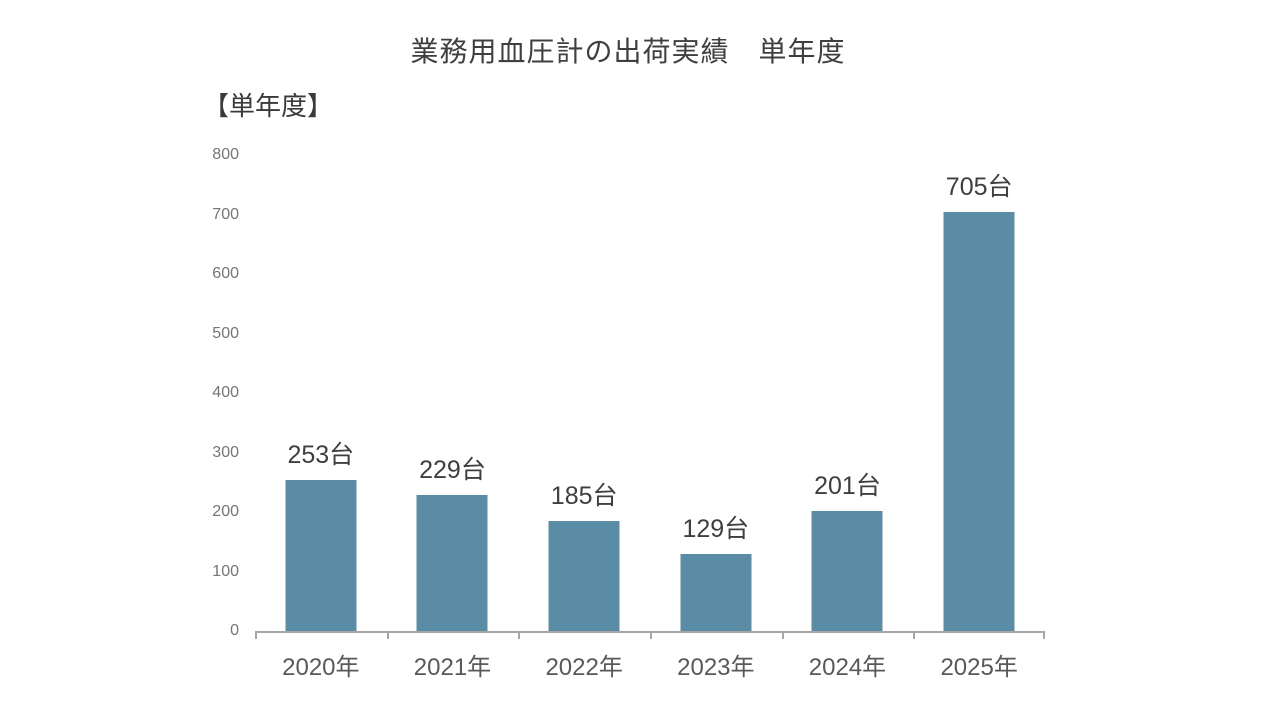  What do you see at coordinates (225, 214) in the screenshot?
I see `y-tick-label: 700` at bounding box center [225, 214].